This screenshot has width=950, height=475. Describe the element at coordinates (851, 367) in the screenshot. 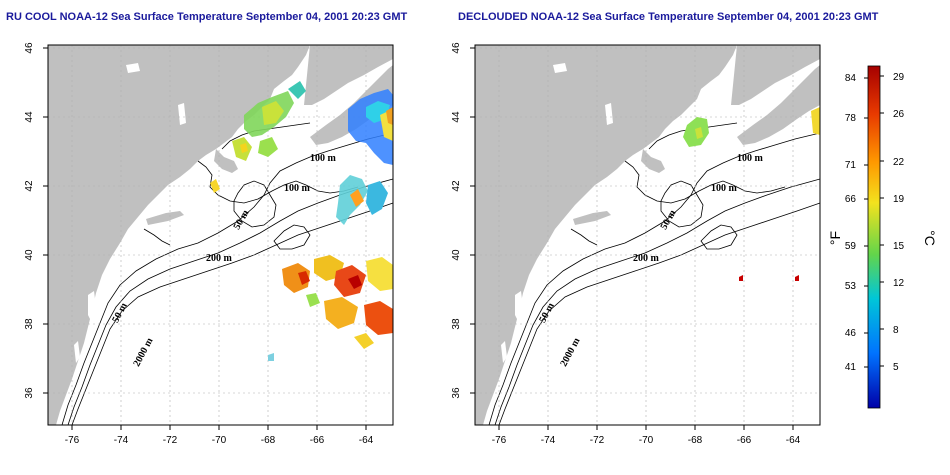

I see `fahrenheit-tick-label: 41` at that location.